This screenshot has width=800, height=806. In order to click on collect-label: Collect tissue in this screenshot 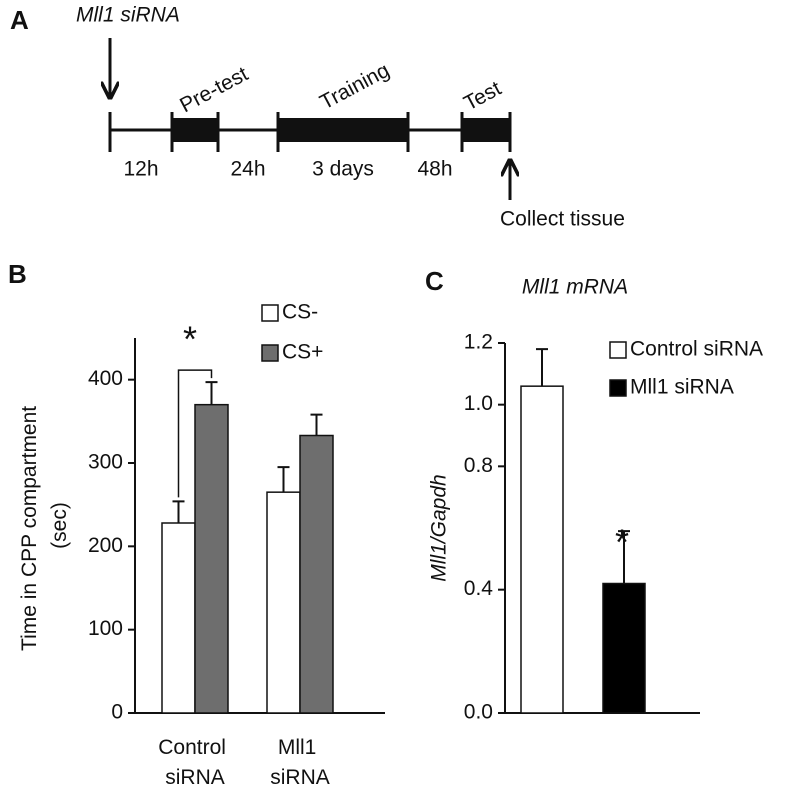, I will do `click(562, 219)`.